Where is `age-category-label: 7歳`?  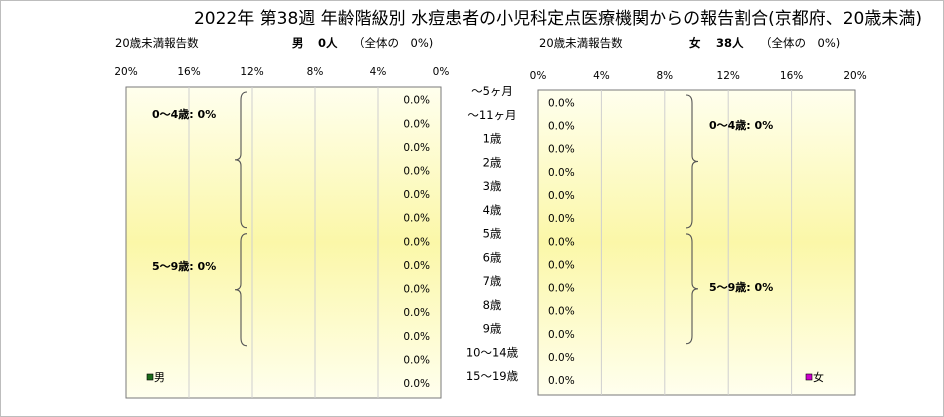 age-category-label: 7歳 is located at coordinates (492, 281).